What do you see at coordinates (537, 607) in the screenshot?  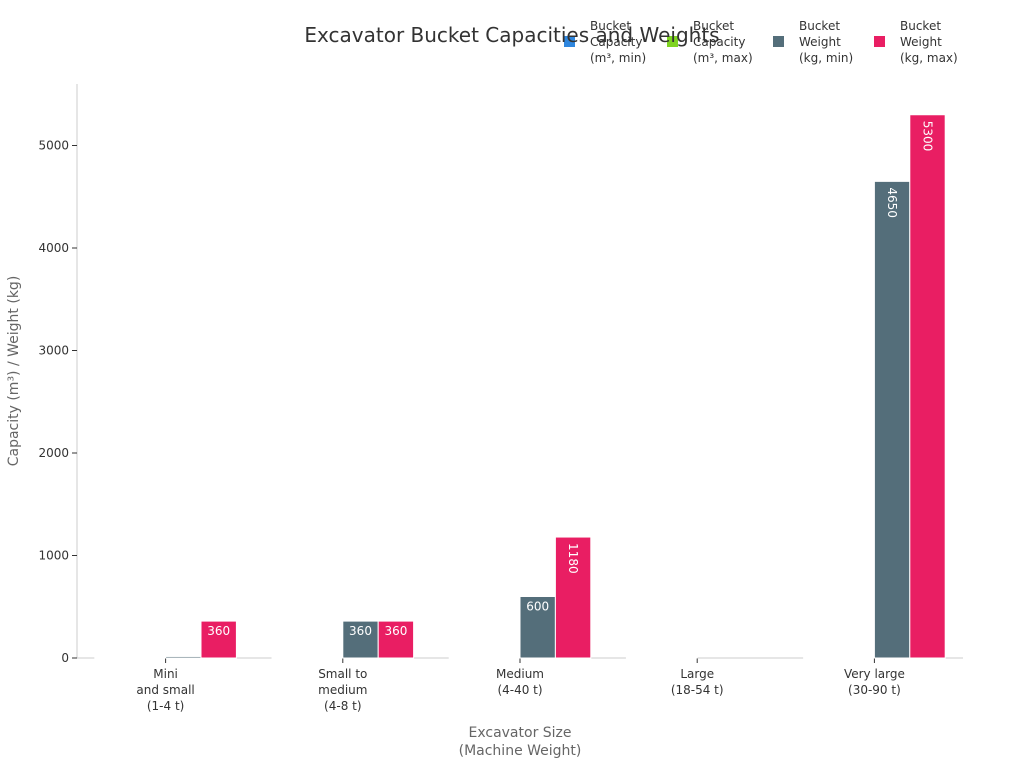 I see `data-label: 600` at bounding box center [537, 607].